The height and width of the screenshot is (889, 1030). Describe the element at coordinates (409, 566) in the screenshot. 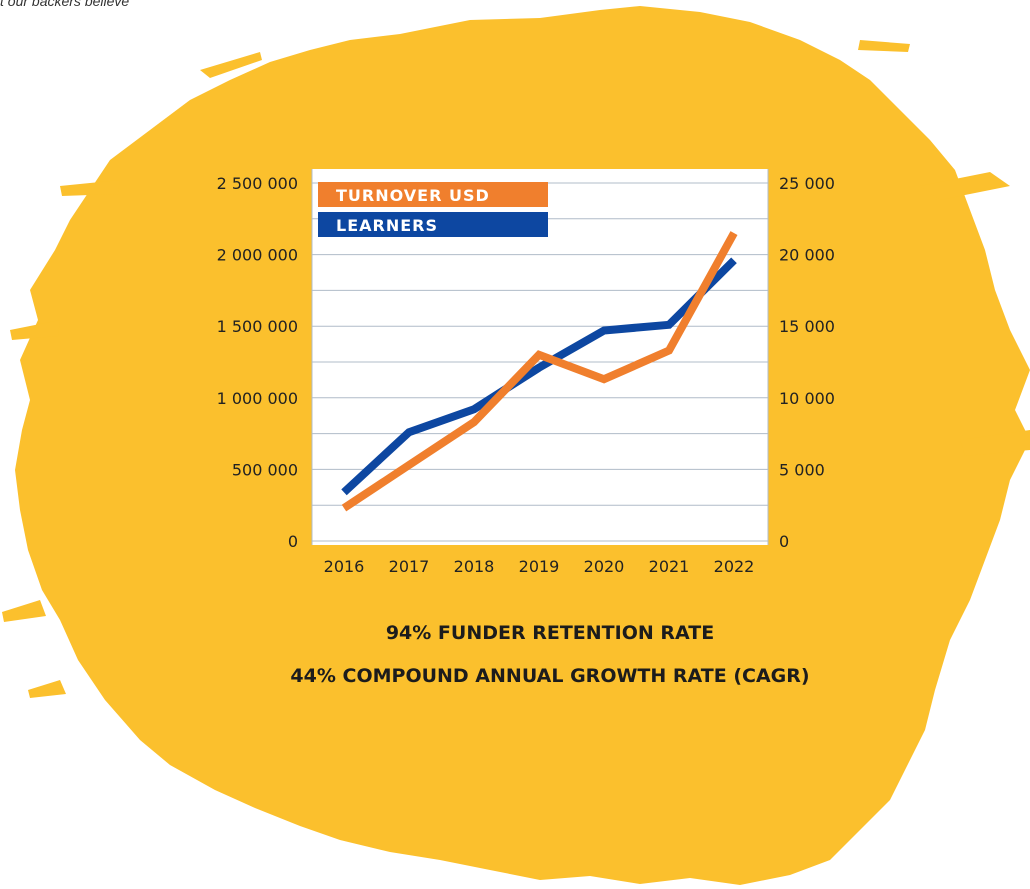

I see `x-axis-tick-label: 2017` at that location.